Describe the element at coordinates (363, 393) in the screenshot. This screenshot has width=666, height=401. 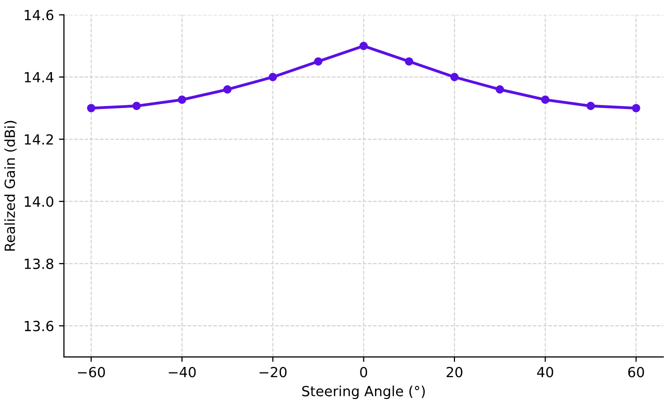
I see `x-axis-title: Steering Angle (°)` at that location.